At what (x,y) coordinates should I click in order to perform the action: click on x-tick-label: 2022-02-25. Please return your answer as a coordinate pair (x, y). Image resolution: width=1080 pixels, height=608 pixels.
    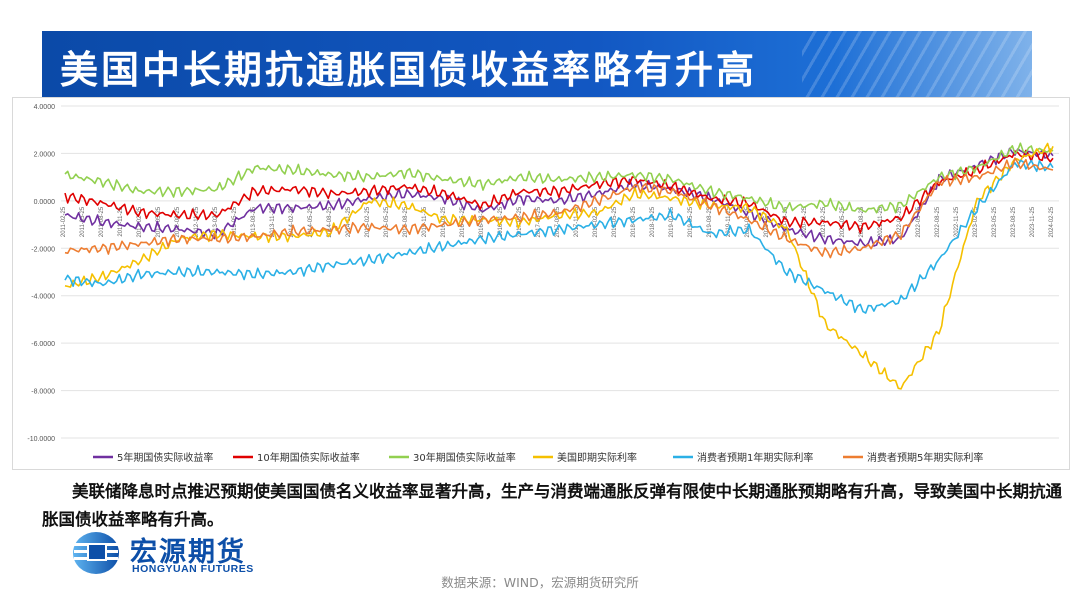
    Looking at the image, I should click on (900, 221).